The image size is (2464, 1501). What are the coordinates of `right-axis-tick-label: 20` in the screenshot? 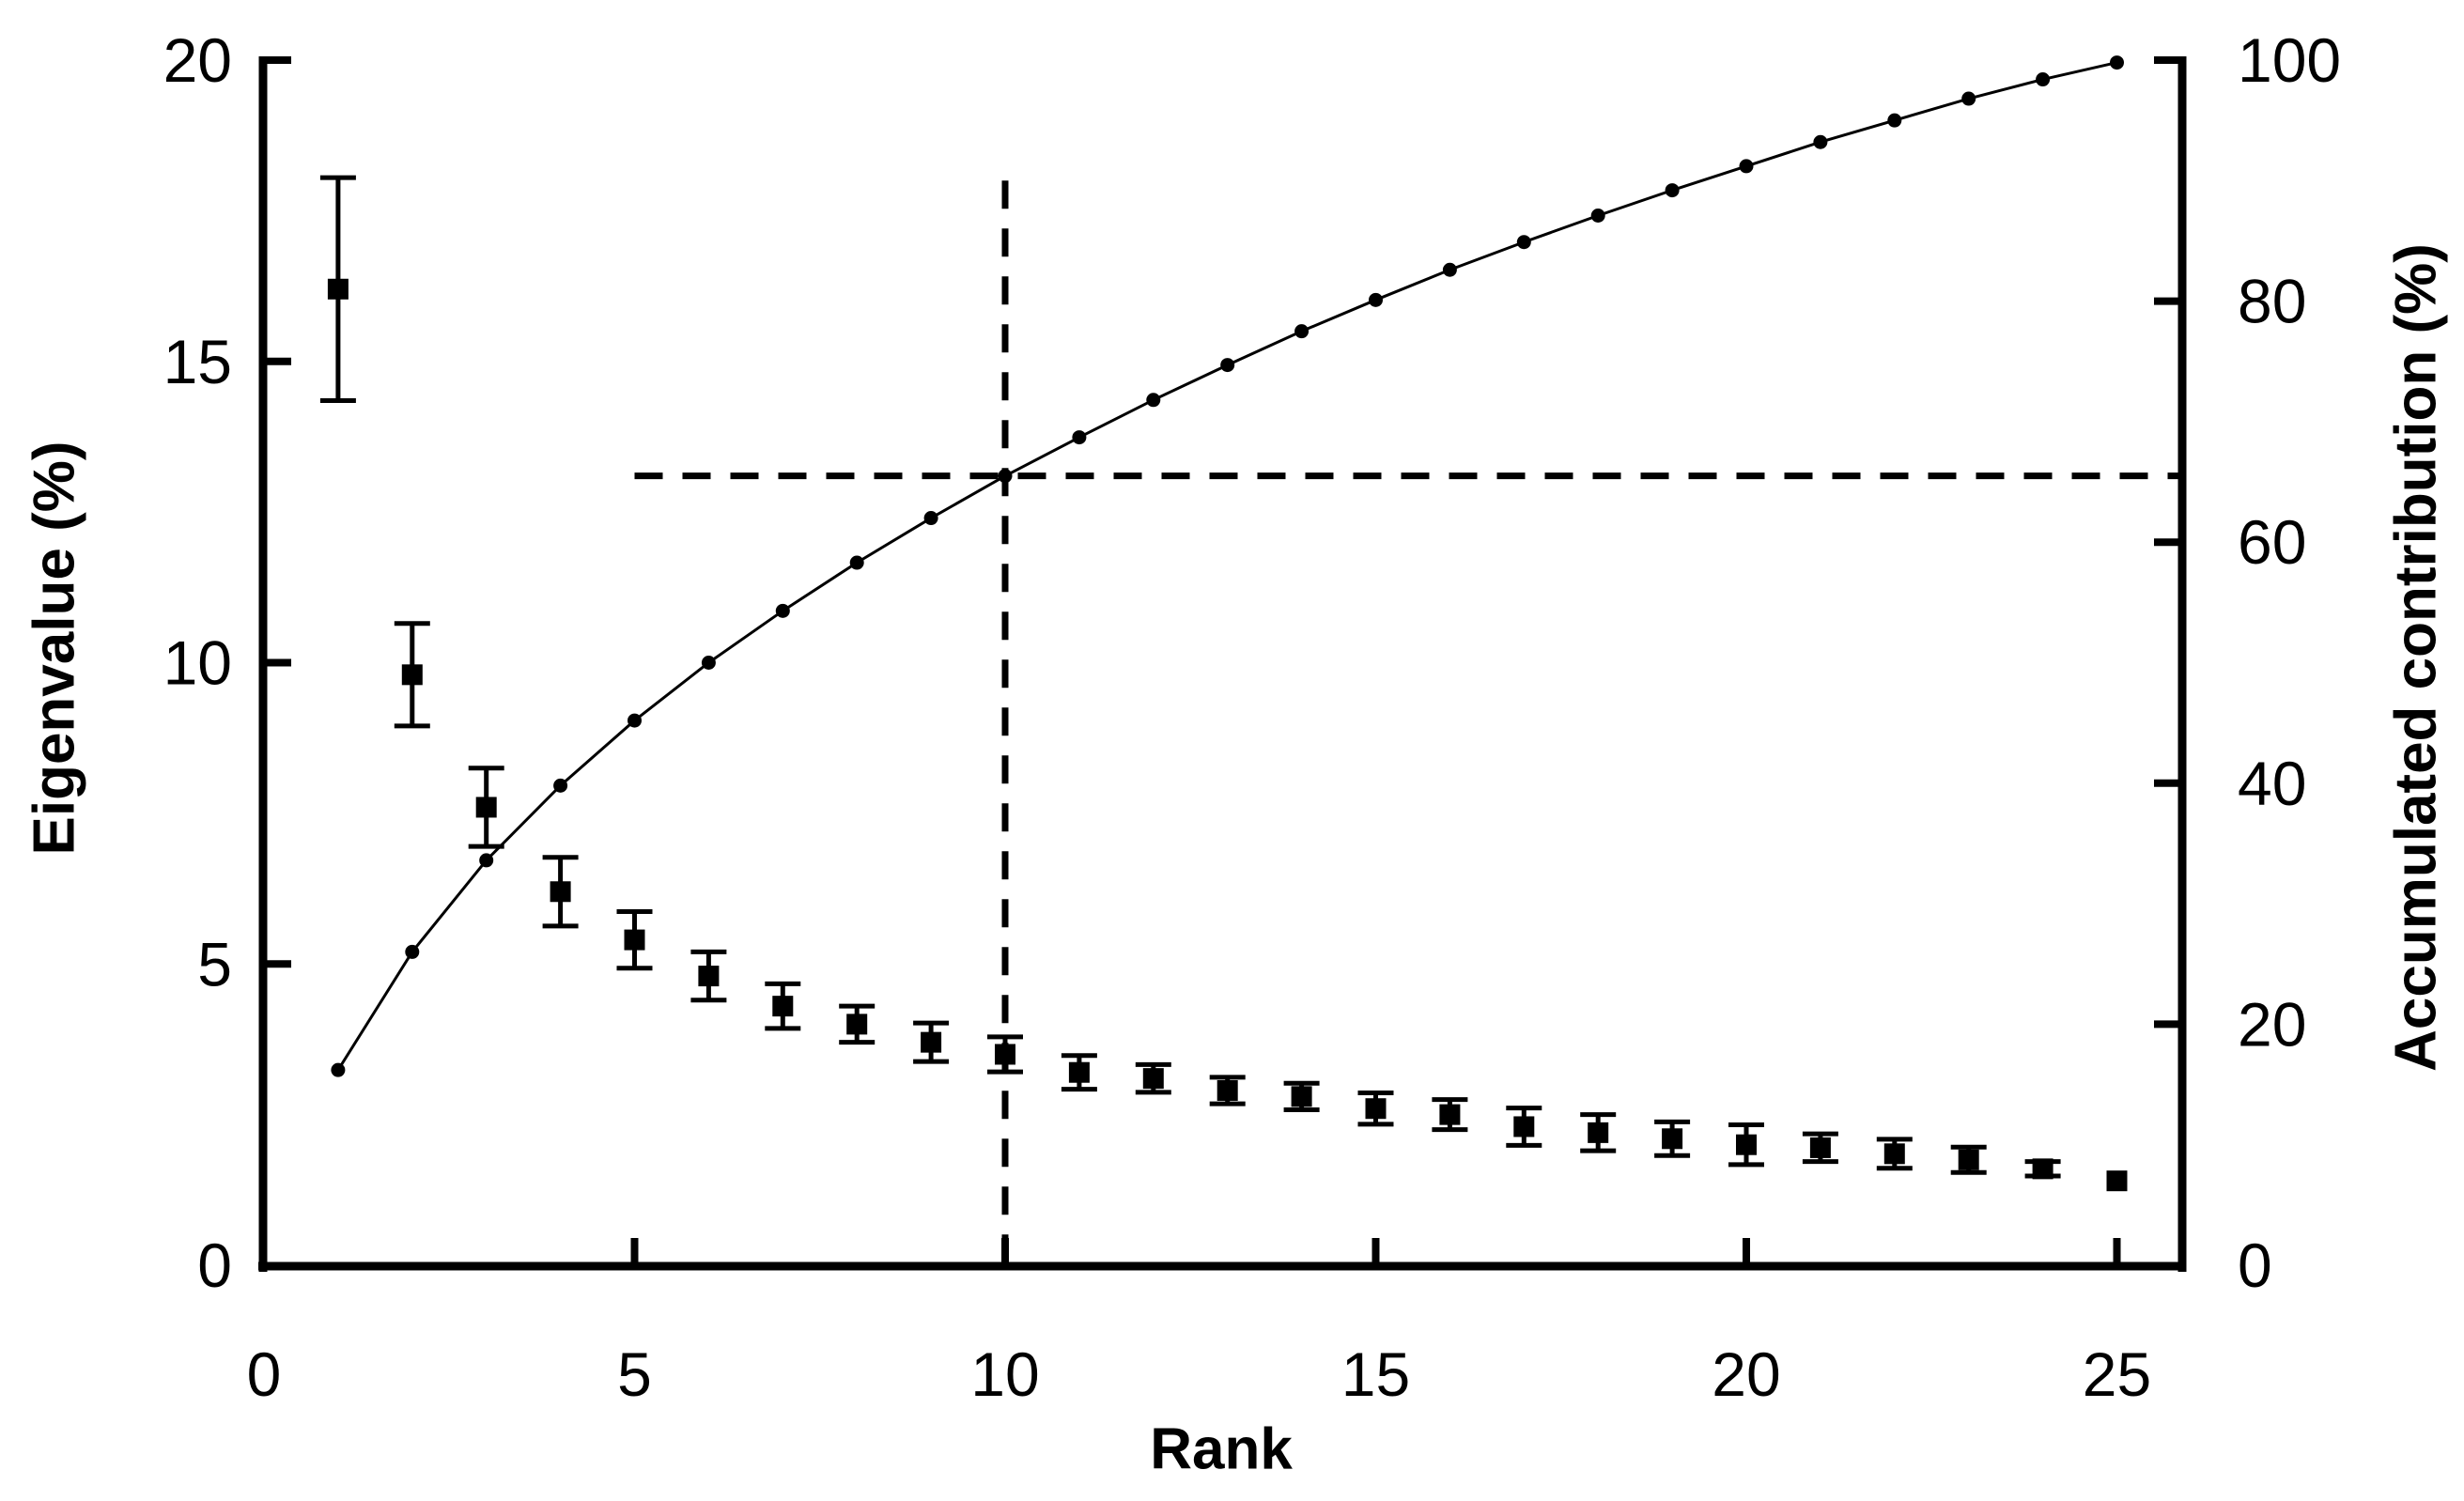 It's located at (2272, 1024).